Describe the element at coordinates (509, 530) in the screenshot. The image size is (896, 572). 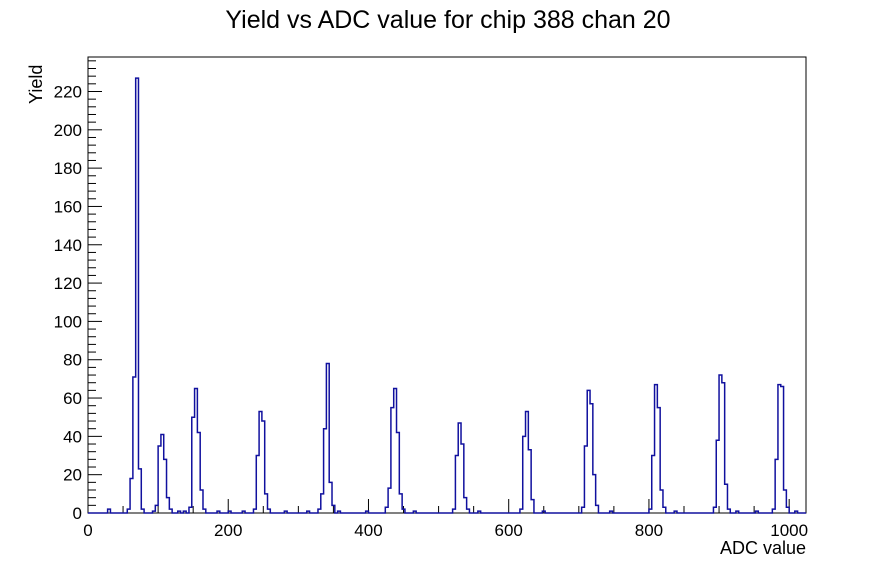
I see `x-tick-label: 600` at that location.